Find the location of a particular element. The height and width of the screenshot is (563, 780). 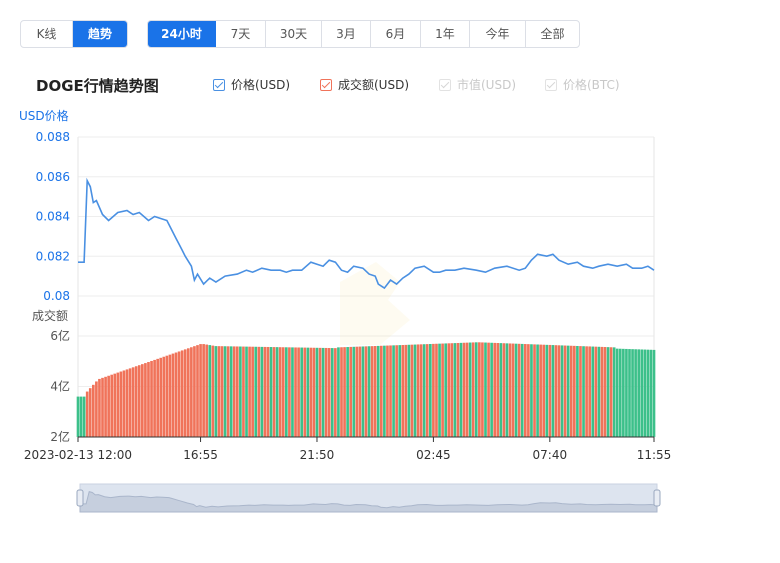

x-tick-label: 21:50 is located at coordinates (317, 455).